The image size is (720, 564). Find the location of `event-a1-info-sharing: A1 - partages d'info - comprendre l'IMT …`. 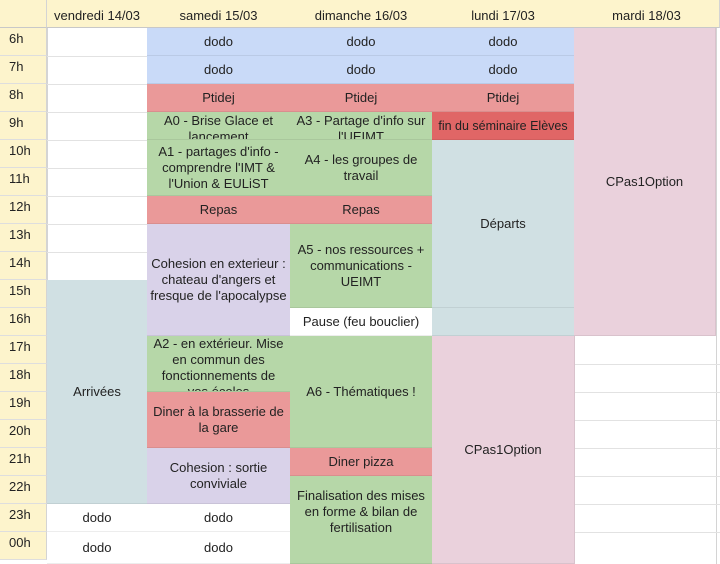

event-a1-info-sharing: A1 - partages d'info - comprendre l'IMT … is located at coordinates (219, 168).